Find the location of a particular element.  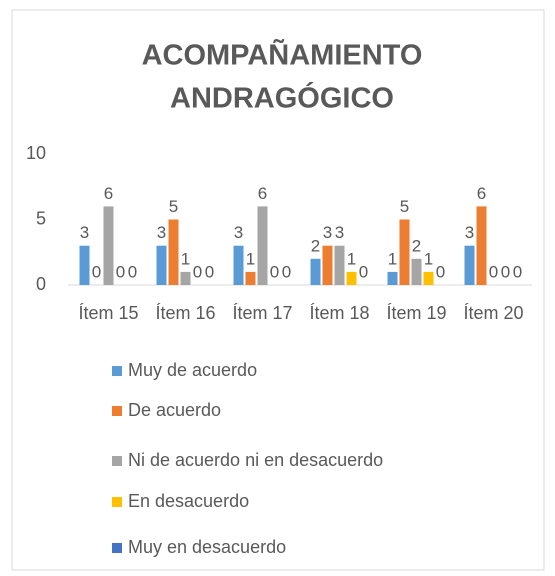

chart-title: ANDRAGÓGICO is located at coordinates (282, 98).